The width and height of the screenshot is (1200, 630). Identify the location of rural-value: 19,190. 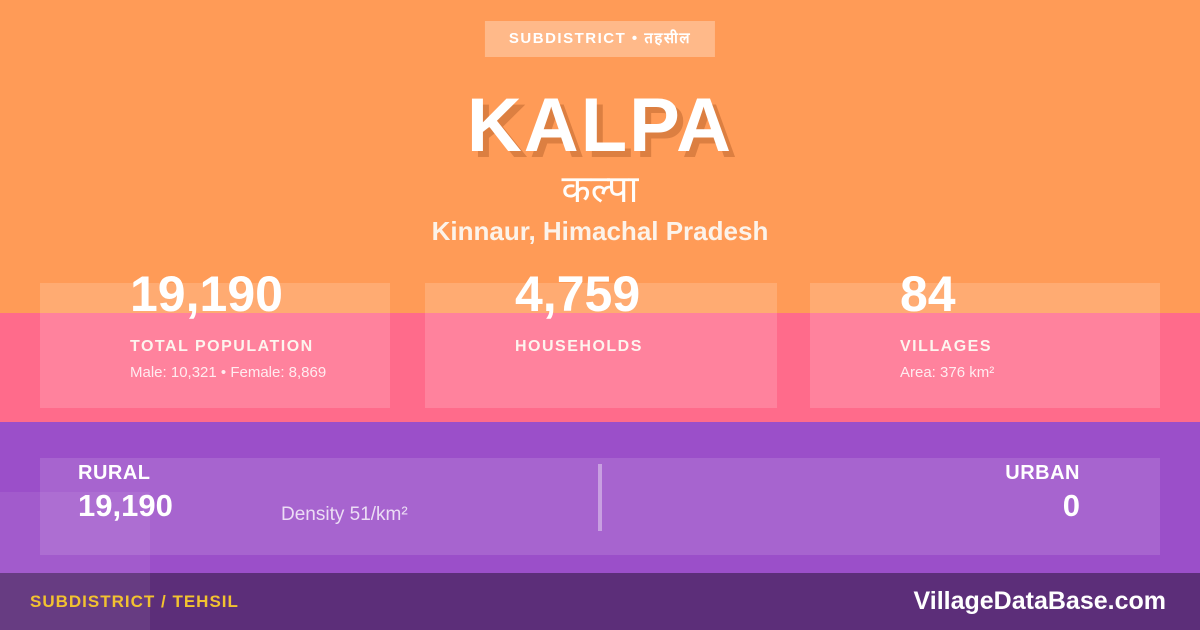
(125, 505).